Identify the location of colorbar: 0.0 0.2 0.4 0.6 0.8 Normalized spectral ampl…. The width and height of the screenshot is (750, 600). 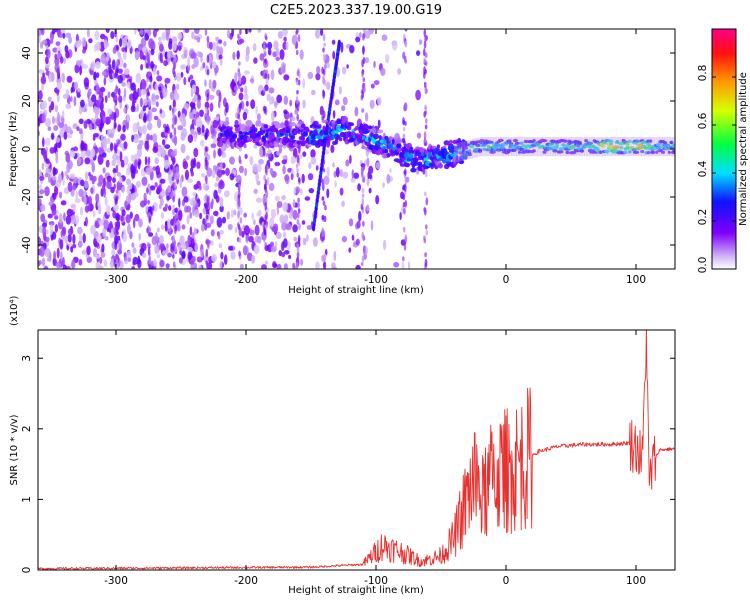
(723, 150).